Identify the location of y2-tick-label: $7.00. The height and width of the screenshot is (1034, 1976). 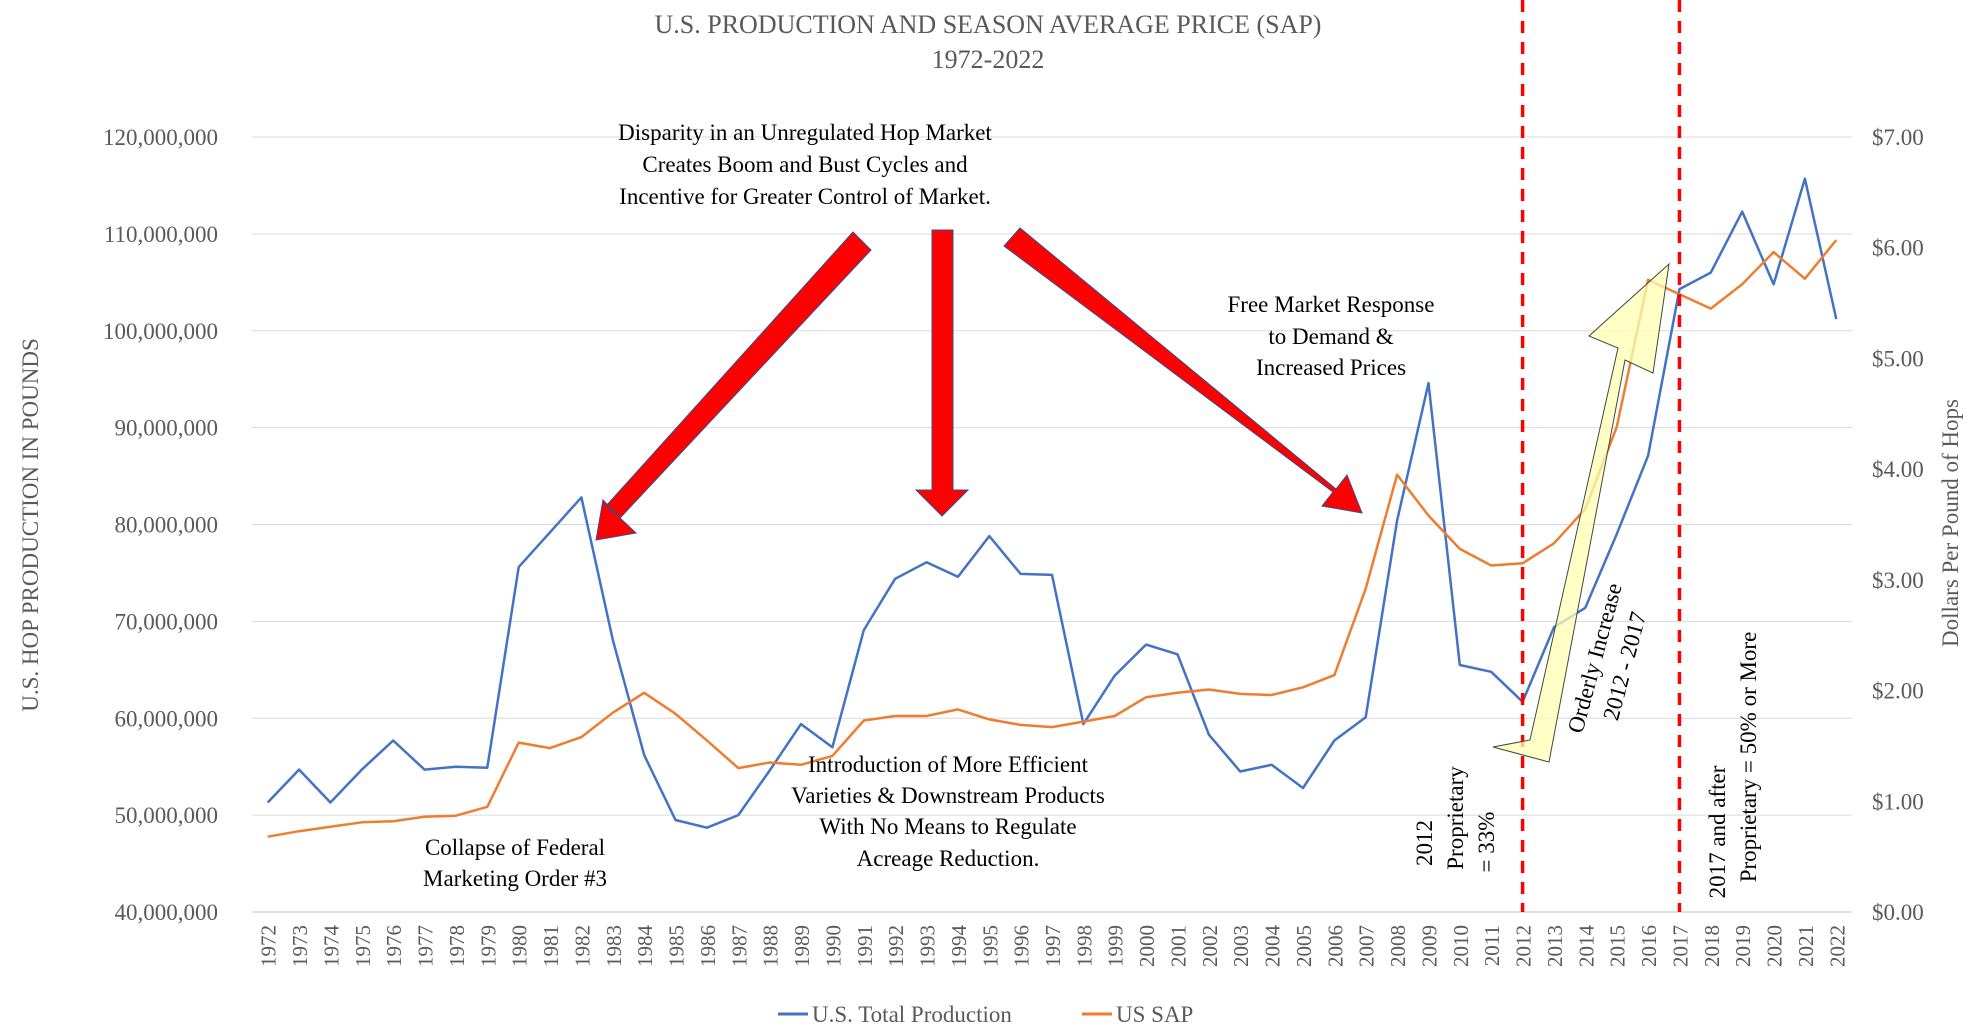
(1898, 137).